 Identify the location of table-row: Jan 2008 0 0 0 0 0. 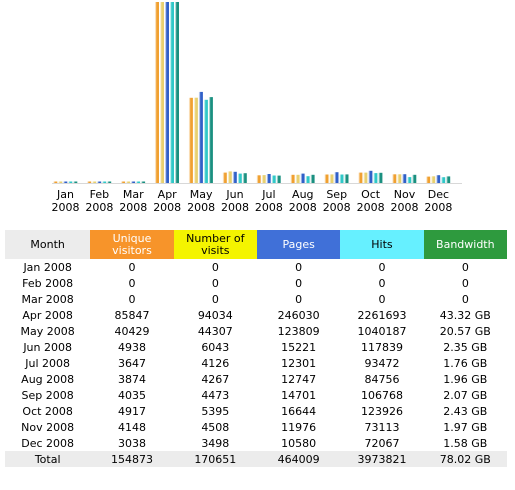
(256, 267).